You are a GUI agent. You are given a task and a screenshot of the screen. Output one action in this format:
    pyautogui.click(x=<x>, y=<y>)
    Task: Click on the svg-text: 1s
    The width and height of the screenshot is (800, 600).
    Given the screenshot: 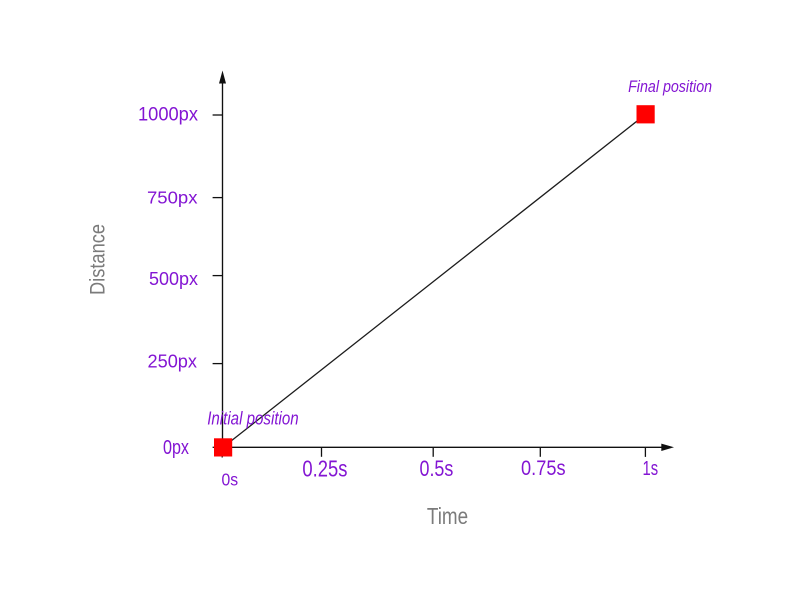 What is the action you would take?
    pyautogui.click(x=651, y=468)
    